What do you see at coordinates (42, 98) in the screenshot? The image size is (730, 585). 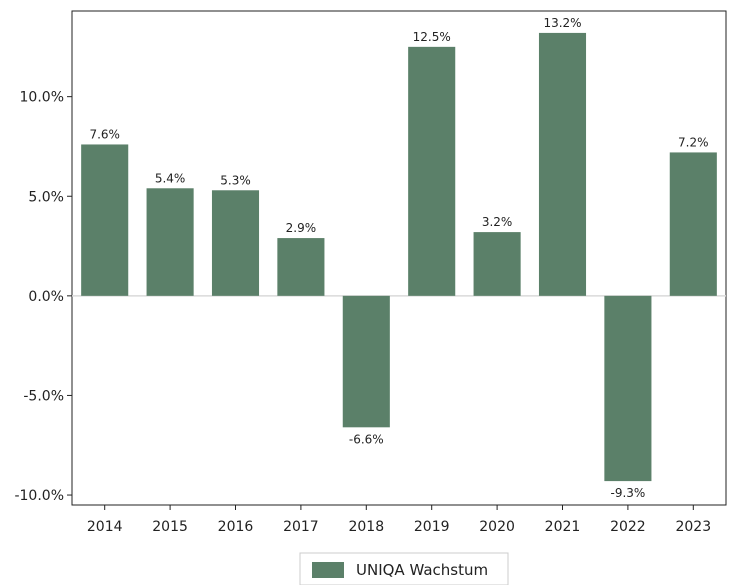 I see `y-tick-label: 10.0%` at bounding box center [42, 98].